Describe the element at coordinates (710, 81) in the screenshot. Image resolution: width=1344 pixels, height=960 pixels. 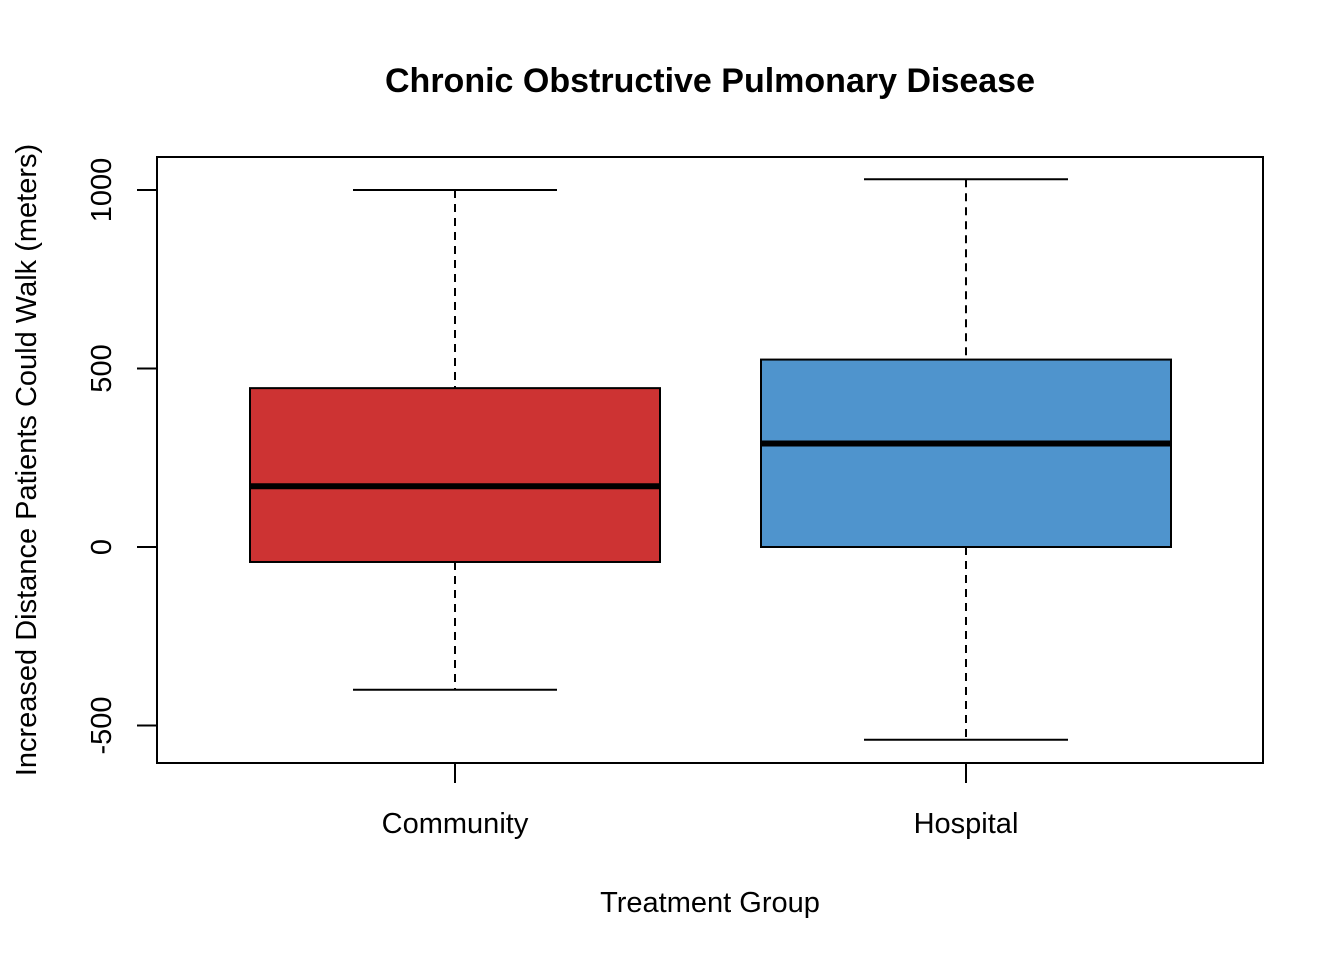
I see `chart-title: Chronic Obstructive Pulmonary Disease` at that location.